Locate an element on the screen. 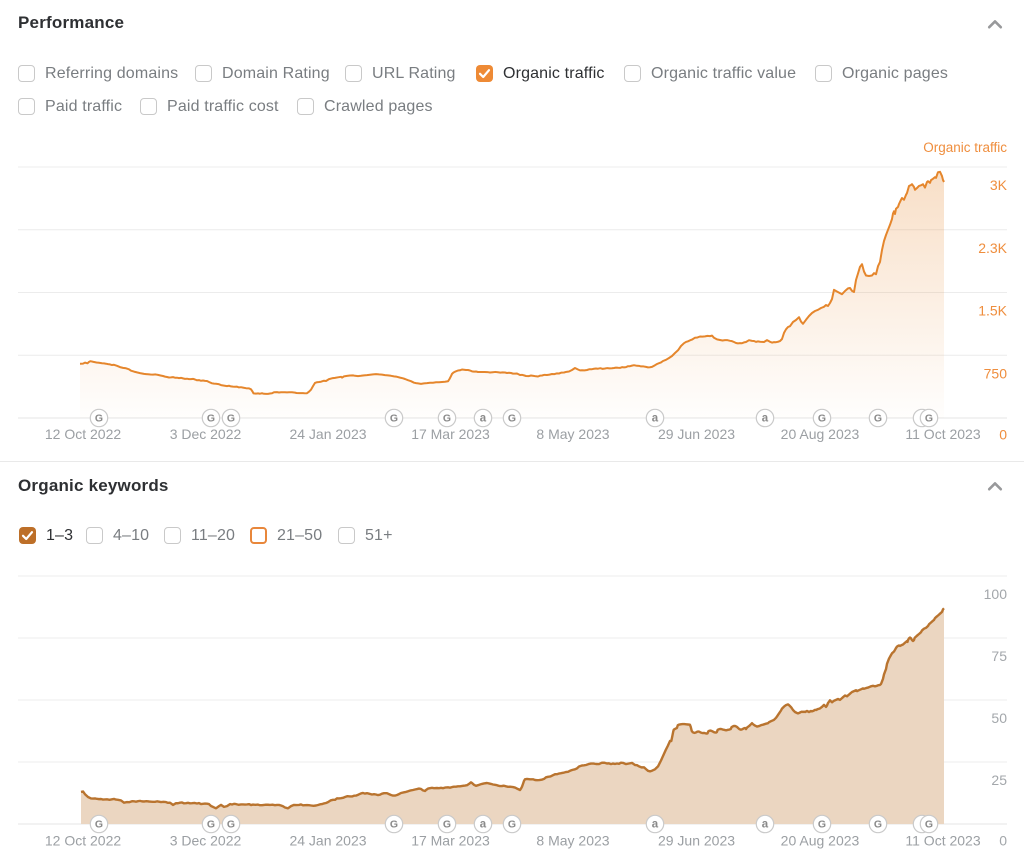  svg-text: 50 is located at coordinates (999, 718).